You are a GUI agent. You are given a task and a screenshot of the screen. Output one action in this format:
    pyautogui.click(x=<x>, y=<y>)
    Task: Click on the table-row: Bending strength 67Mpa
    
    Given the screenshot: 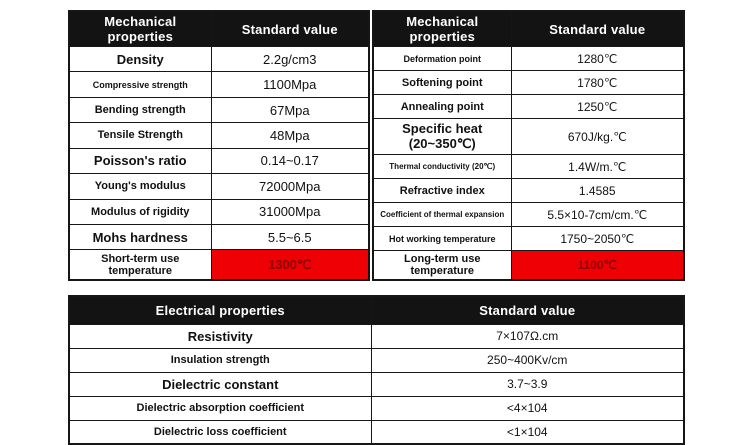 What is the action you would take?
    pyautogui.click(x=219, y=110)
    